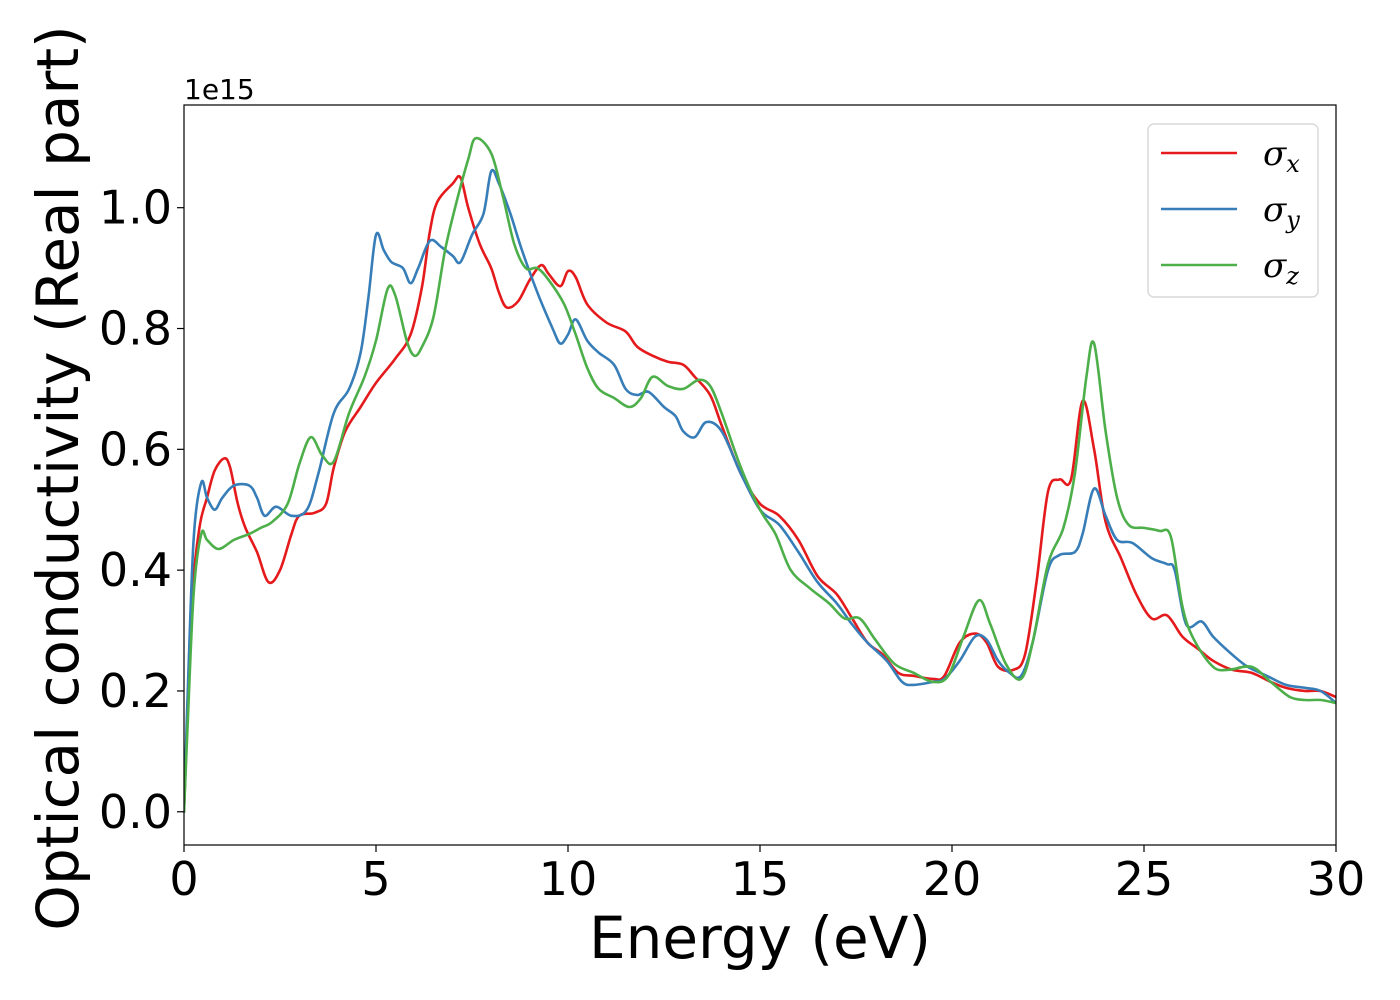 The width and height of the screenshot is (1400, 1000). I want to click on x-tick-label: 10, so click(568, 879).